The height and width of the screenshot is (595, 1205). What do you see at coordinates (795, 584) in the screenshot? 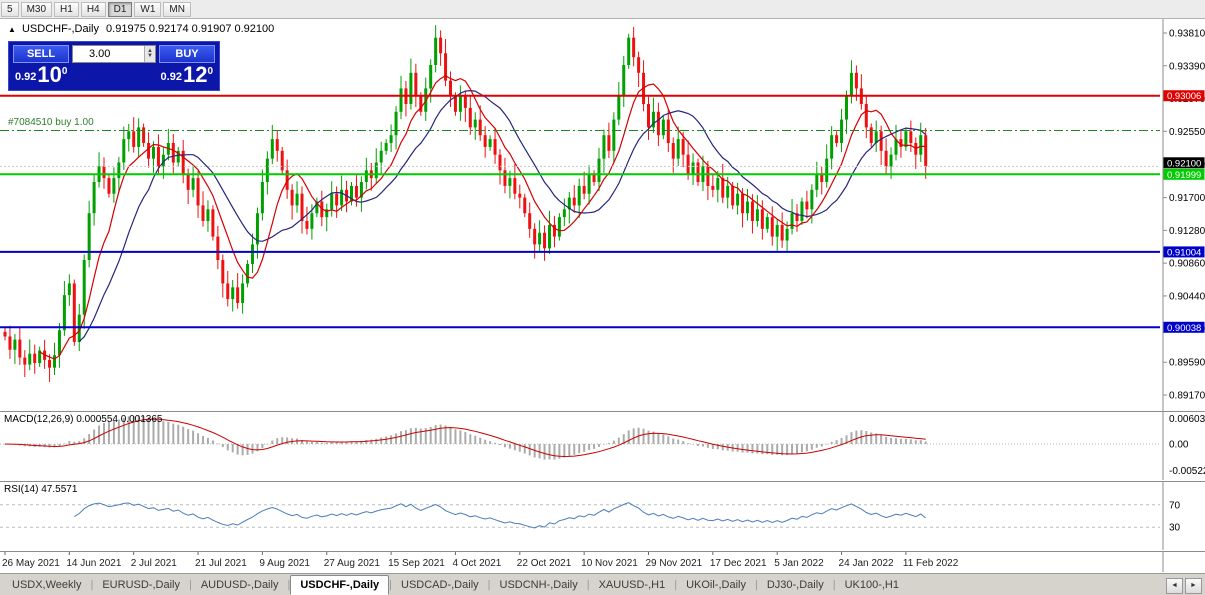
I see `chart-tab-dj30-daily: DJ30-,Daily` at bounding box center [795, 584].